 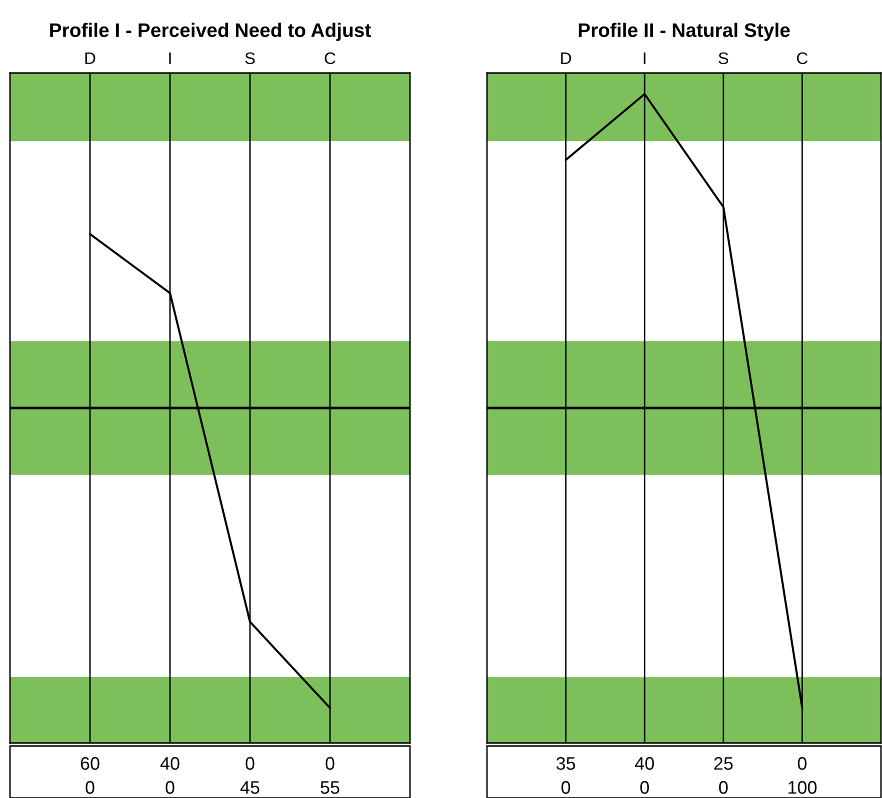 I want to click on chart-title: Profile I - Perceived Need to Adjust, so click(x=210, y=31).